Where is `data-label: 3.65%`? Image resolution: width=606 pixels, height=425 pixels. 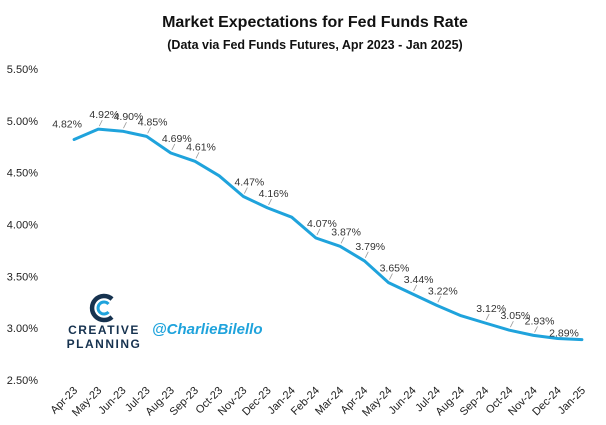 data-label: 3.65% is located at coordinates (395, 269).